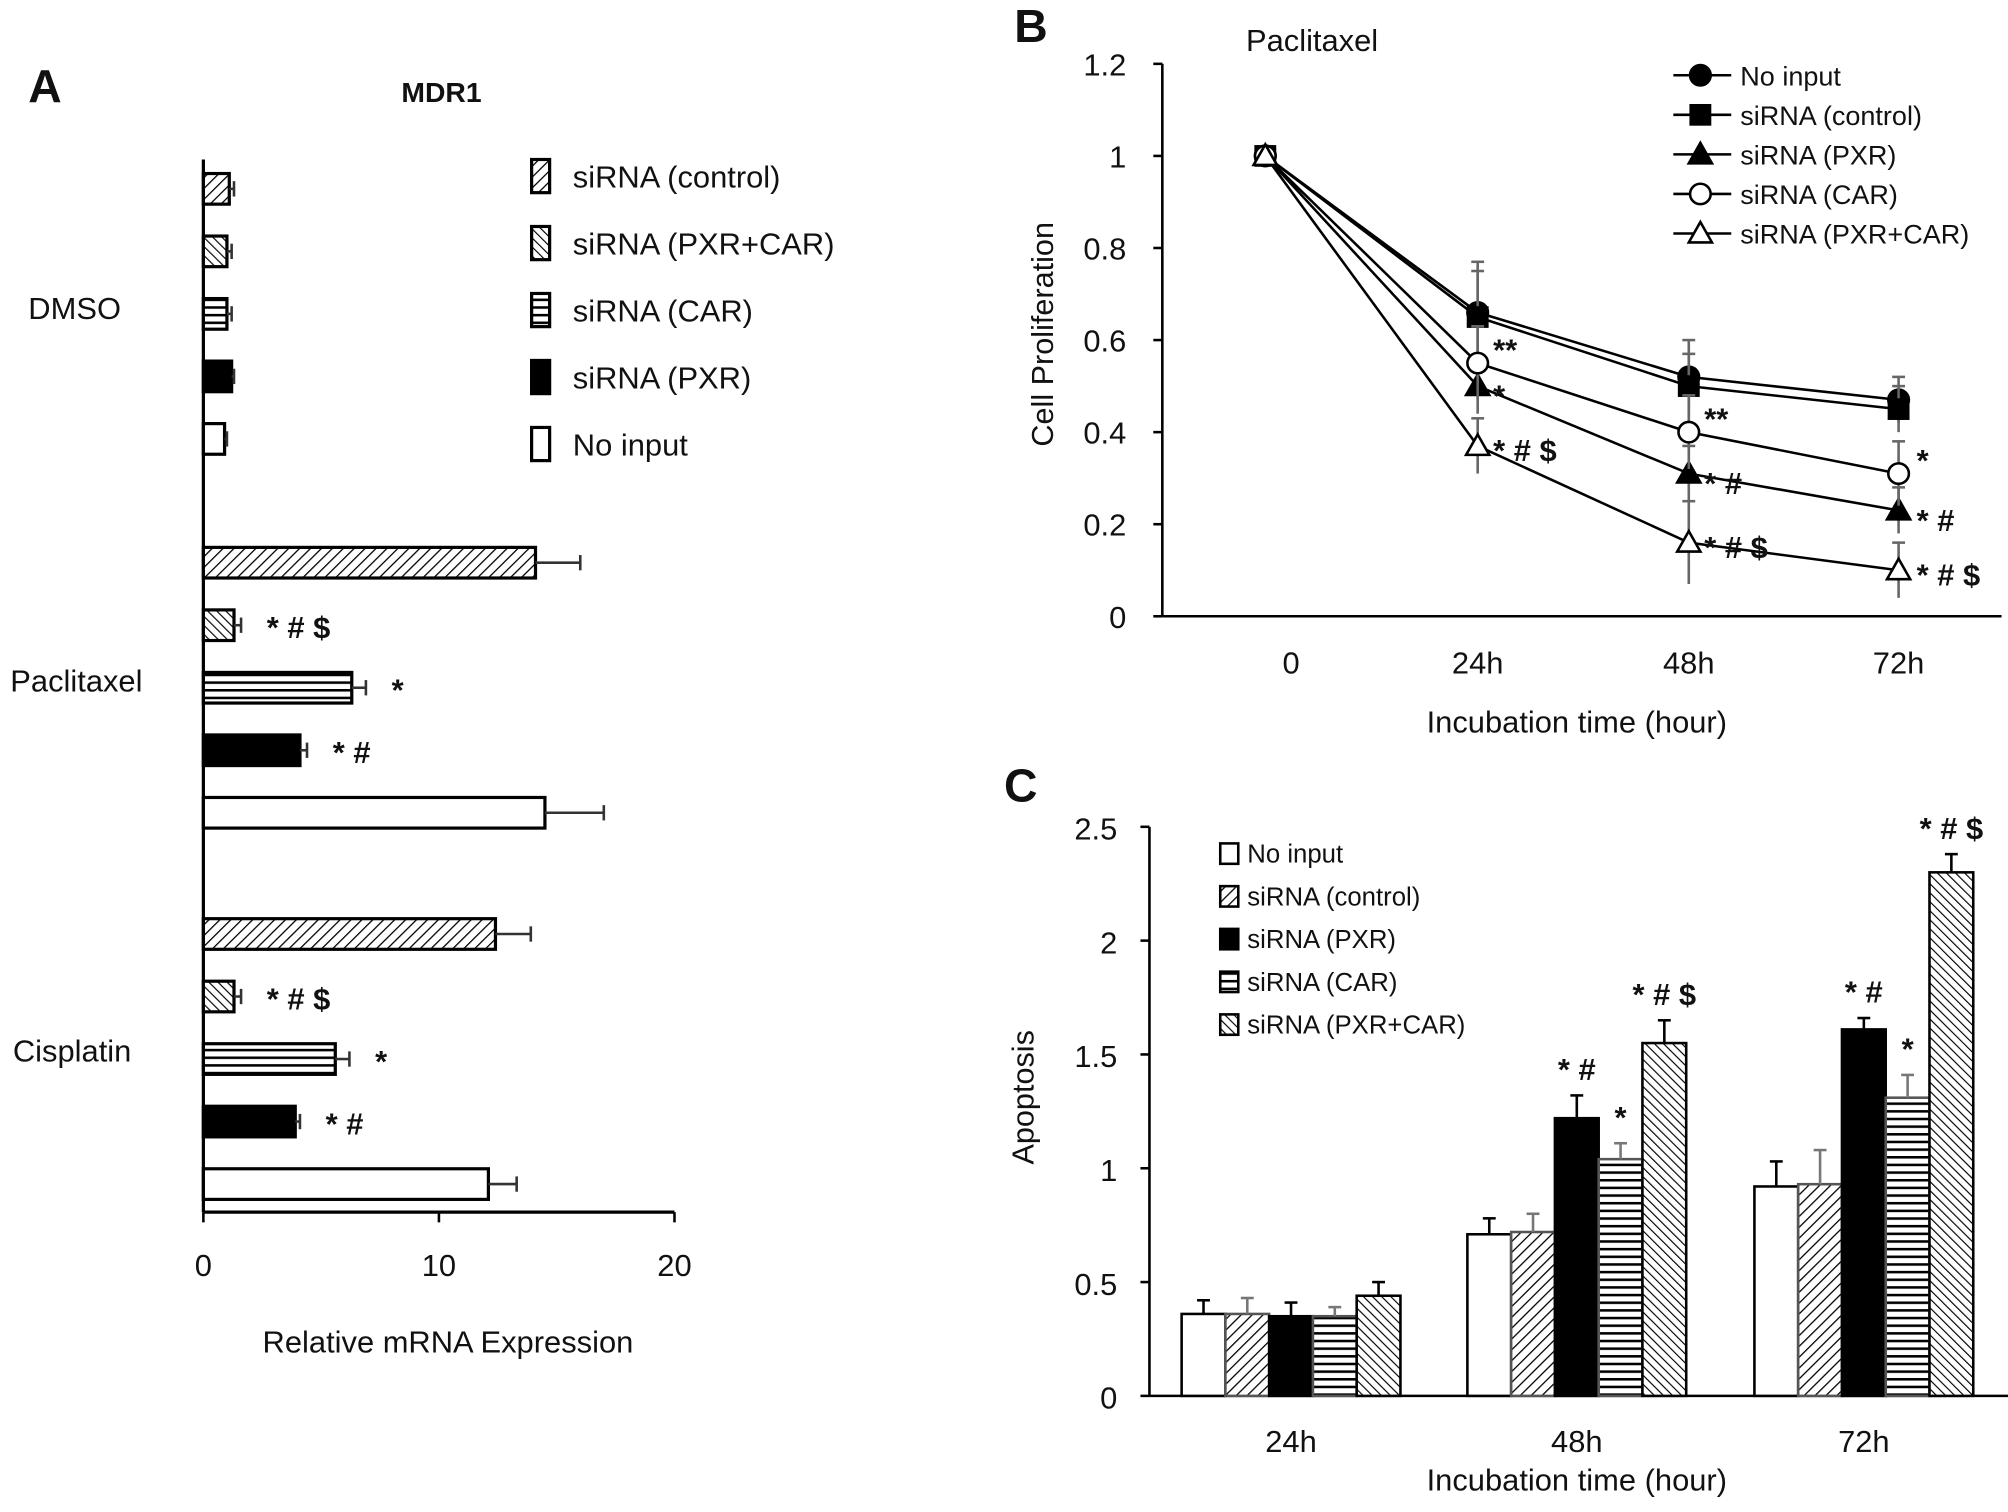 This screenshot has width=2008, height=1512. What do you see at coordinates (1334, 1356) in the screenshot?
I see `bar-sirna-car-24h` at bounding box center [1334, 1356].